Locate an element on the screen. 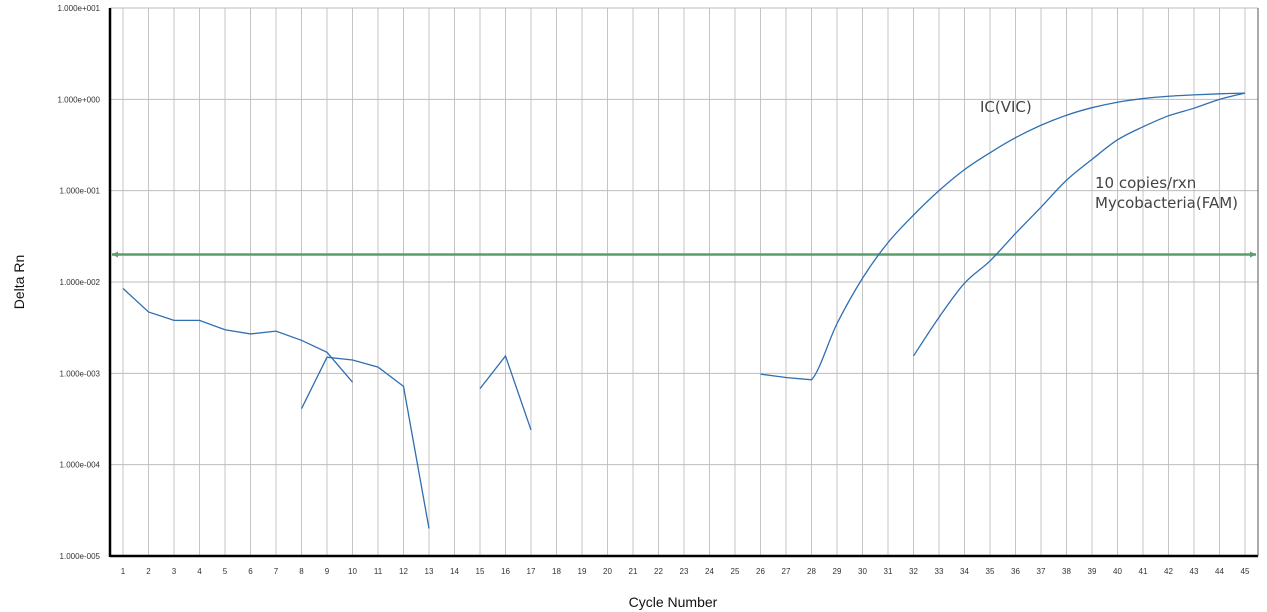  x-tick-label: 32 is located at coordinates (913, 571).